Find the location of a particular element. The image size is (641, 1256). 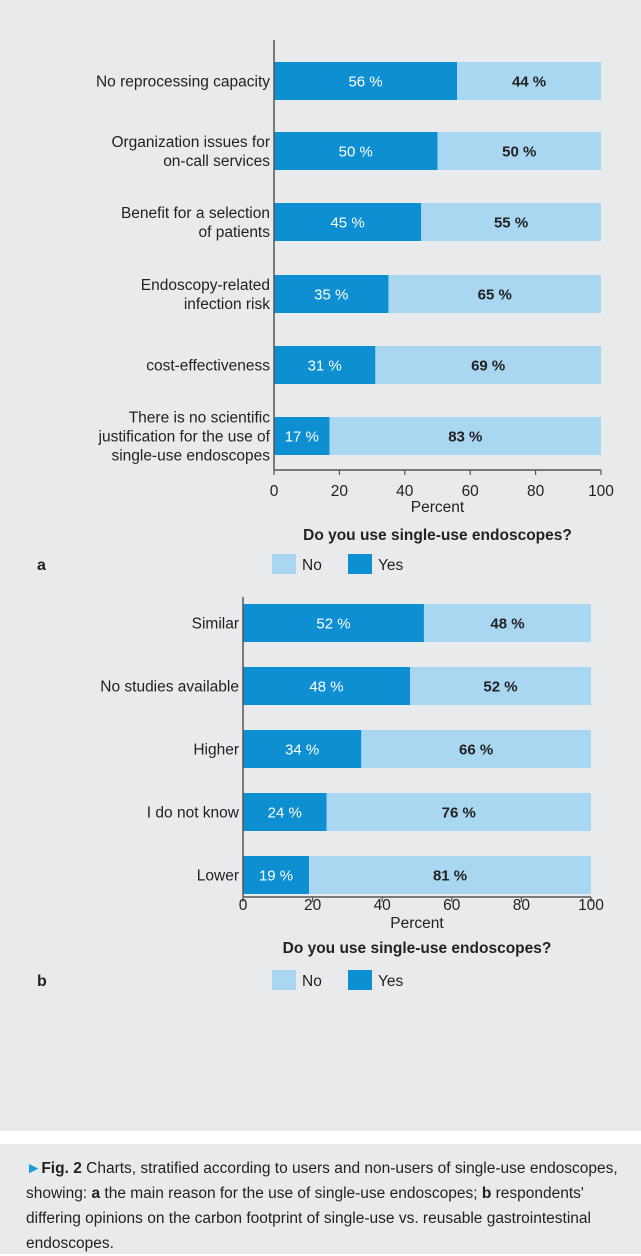

bar-label-no-4: 81 % is located at coordinates (450, 876).